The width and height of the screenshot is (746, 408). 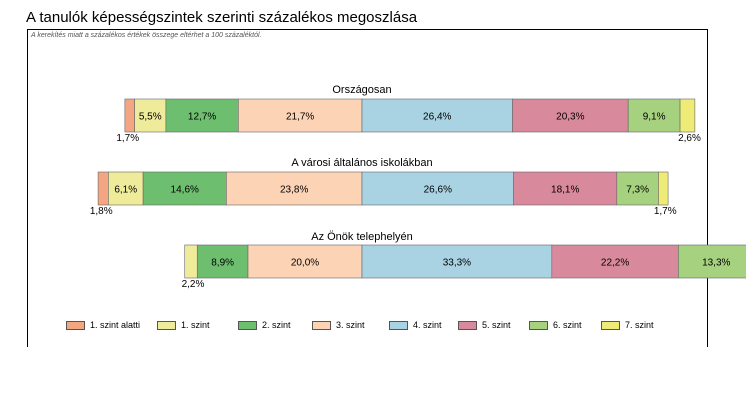 I want to click on legend-item: 1. szint alatti, so click(x=103, y=325).